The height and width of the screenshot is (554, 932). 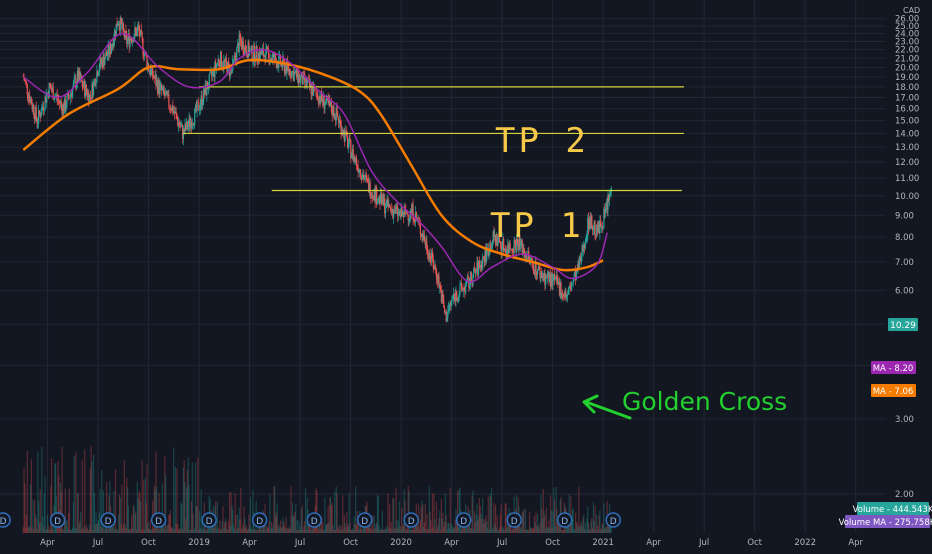 What do you see at coordinates (909, 275) in the screenshot?
I see `price-axis-panel` at bounding box center [909, 275].